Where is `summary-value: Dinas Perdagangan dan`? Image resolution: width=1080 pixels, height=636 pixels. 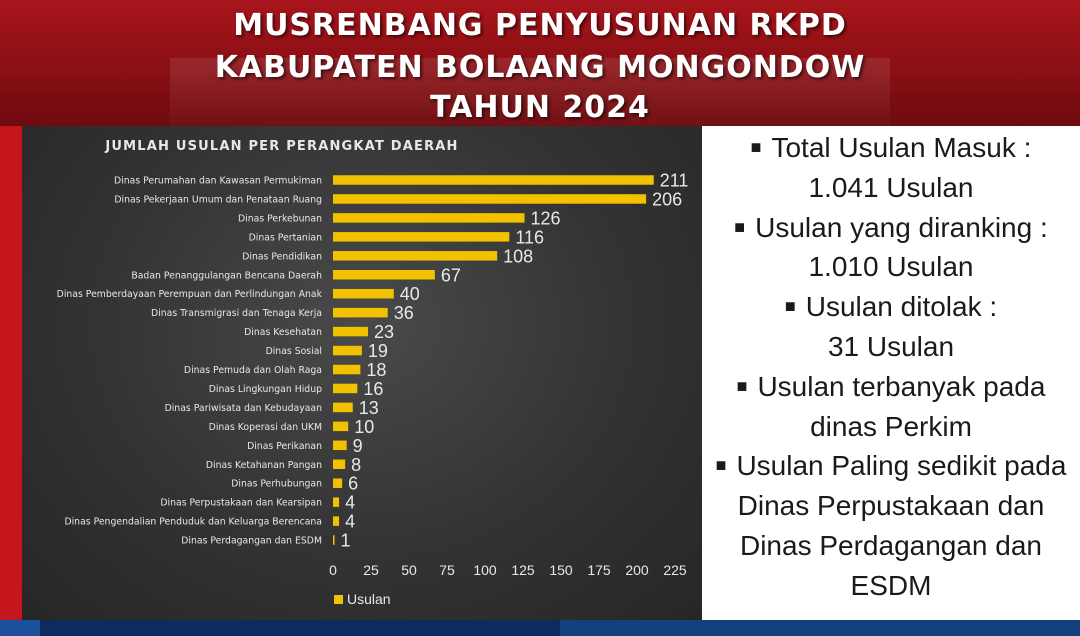 summary-value: Dinas Perdagangan dan is located at coordinates (891, 546).